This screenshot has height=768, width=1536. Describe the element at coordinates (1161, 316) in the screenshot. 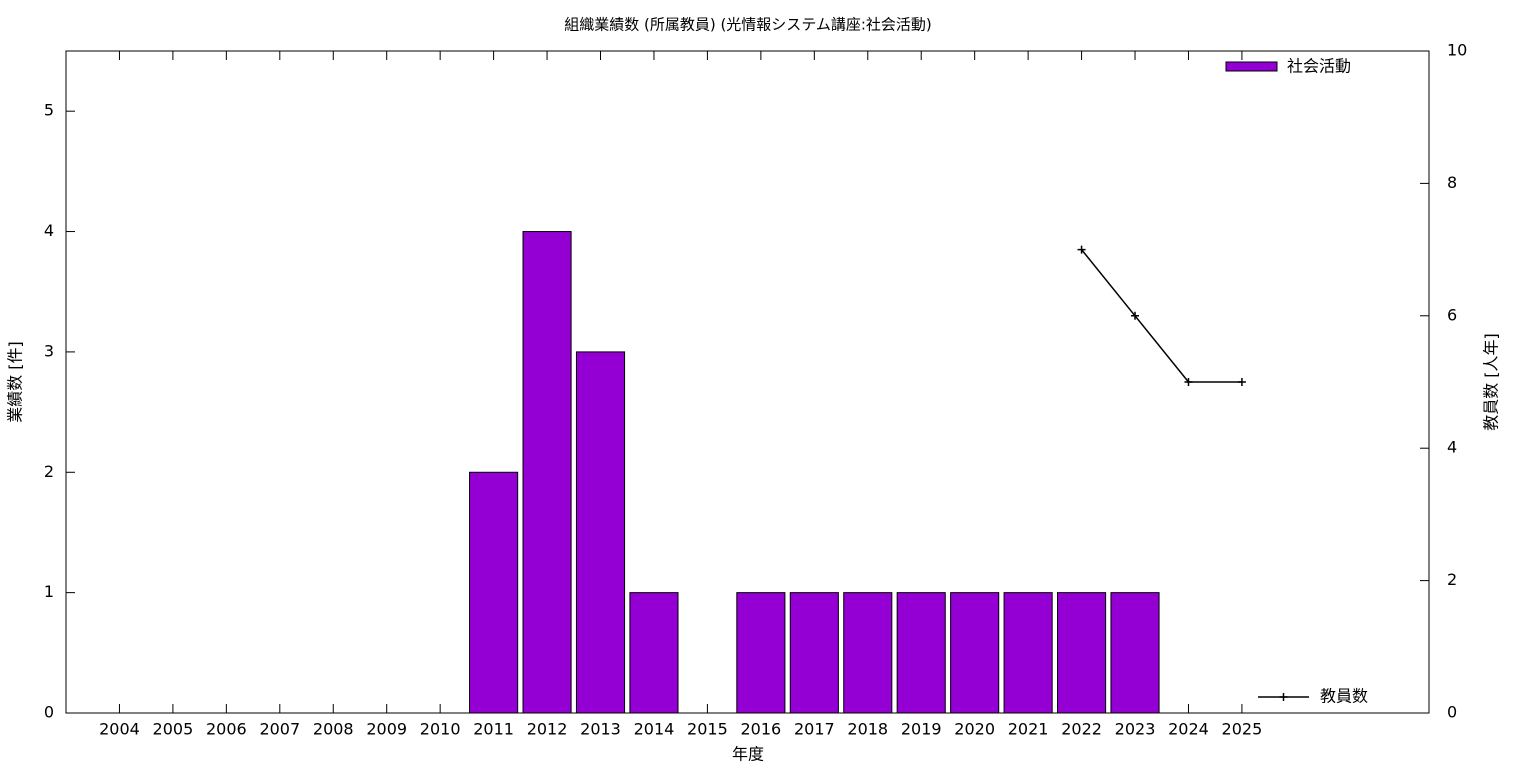

I see `line` at that location.